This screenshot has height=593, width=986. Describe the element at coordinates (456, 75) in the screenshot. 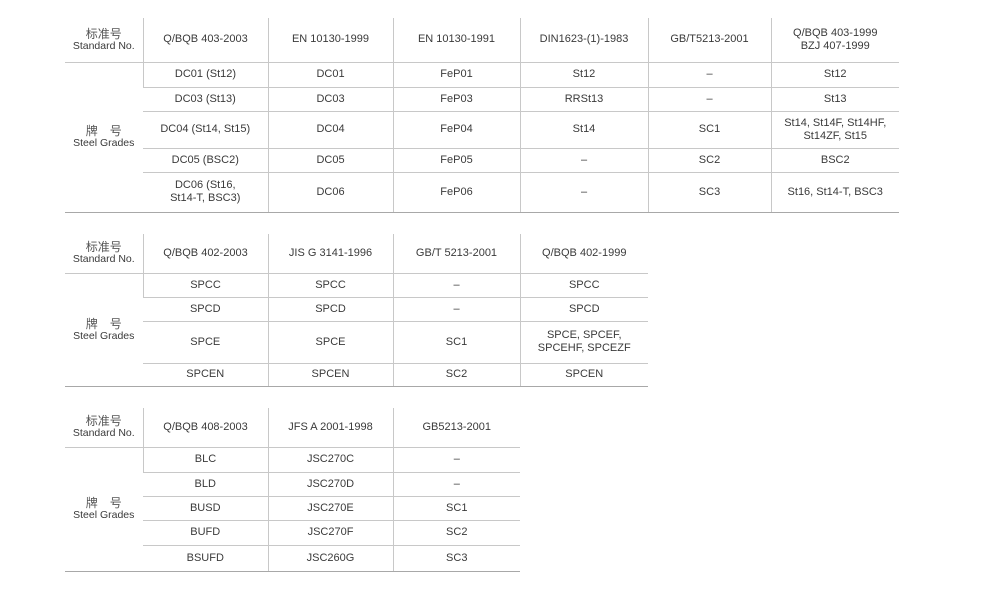

I see `table-cell: FeP01` at that location.